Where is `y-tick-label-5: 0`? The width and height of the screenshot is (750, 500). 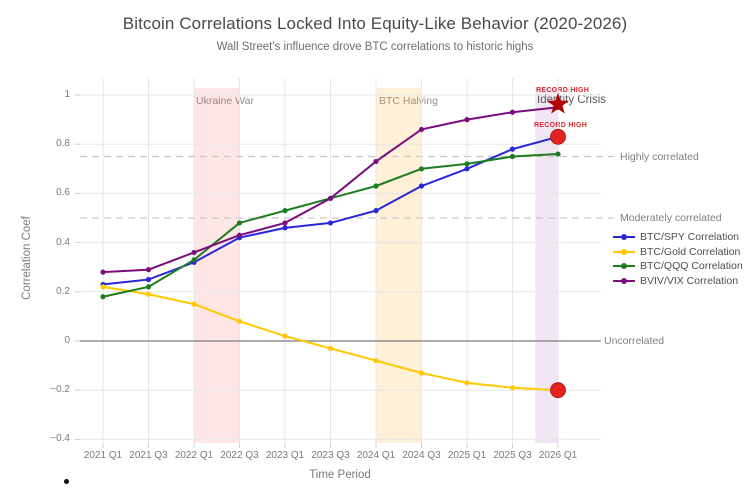
y-tick-label-5: 0 is located at coordinates (67, 340).